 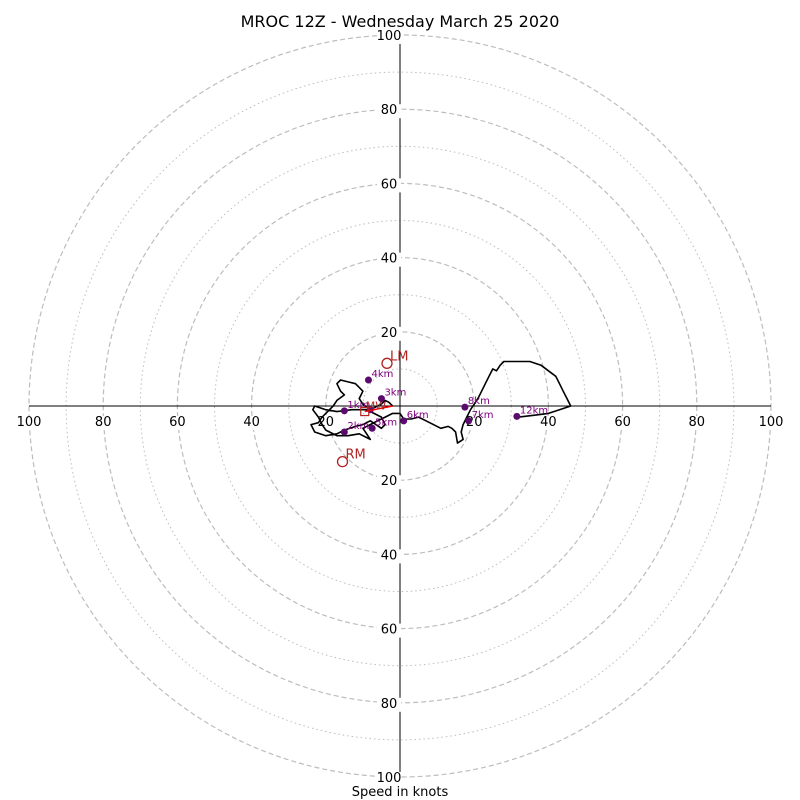 I want to click on height-marker-2km, so click(x=344, y=432).